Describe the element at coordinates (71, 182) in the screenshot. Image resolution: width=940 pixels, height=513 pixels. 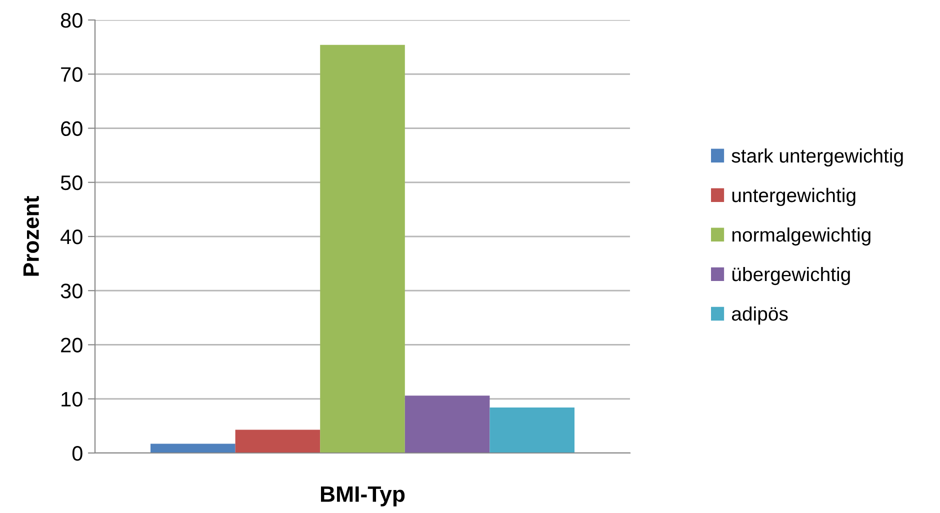
I see `y-tick-label: 50` at that location.